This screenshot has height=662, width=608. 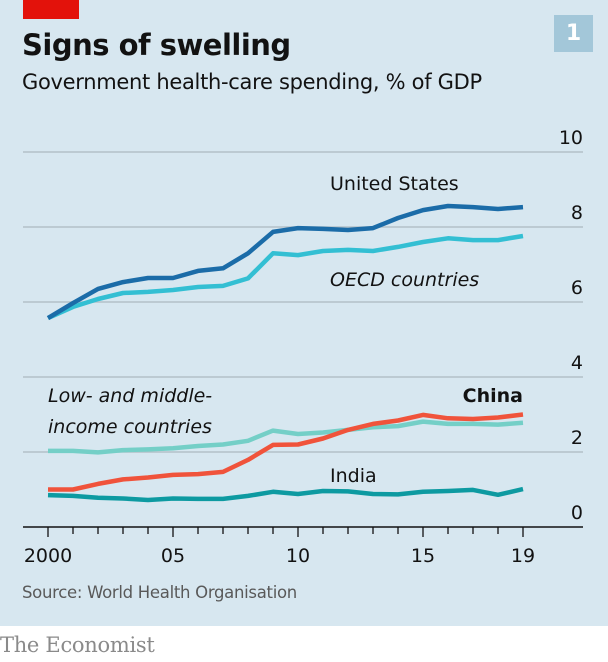 I want to click on source-note: Source: World Health Organisation, so click(x=159, y=592).